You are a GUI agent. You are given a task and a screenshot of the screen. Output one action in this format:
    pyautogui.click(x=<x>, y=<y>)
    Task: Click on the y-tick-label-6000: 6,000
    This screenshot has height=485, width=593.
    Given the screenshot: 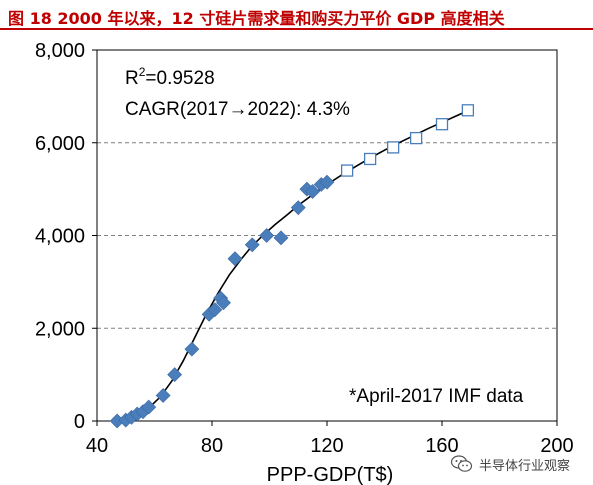 What is the action you would take?
    pyautogui.click(x=60, y=144)
    